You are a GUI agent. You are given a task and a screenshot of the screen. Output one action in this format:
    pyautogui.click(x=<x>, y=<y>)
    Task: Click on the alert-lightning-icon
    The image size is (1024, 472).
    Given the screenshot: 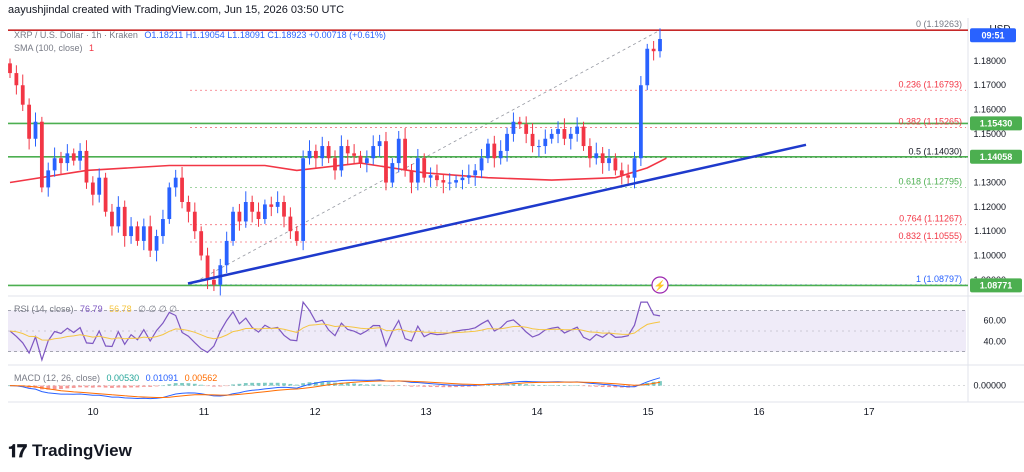 What is the action you would take?
    pyautogui.click(x=660, y=285)
    